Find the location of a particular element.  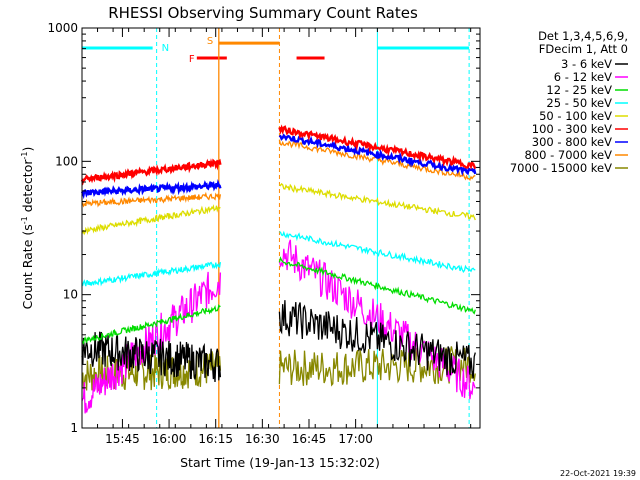

flare-marker-label: F is located at coordinates (192, 59).